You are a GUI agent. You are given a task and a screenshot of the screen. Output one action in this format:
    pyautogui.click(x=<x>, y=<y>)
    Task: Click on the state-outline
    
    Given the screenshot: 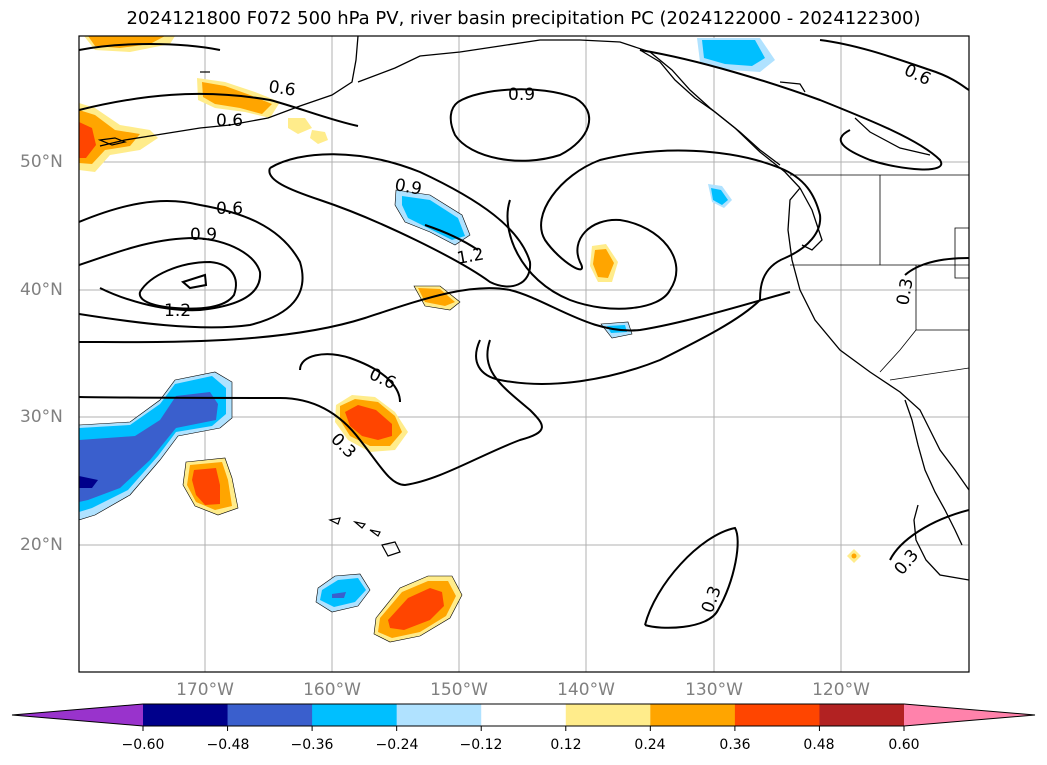 What is the action you would take?
    pyautogui.click(x=961, y=253)
    